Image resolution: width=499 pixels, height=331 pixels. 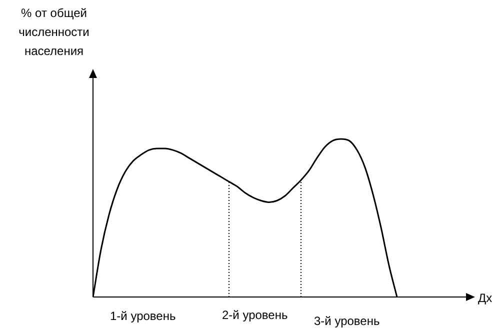 What do you see at coordinates (143, 316) in the screenshot?
I see `text: 1-й уровень` at bounding box center [143, 316].